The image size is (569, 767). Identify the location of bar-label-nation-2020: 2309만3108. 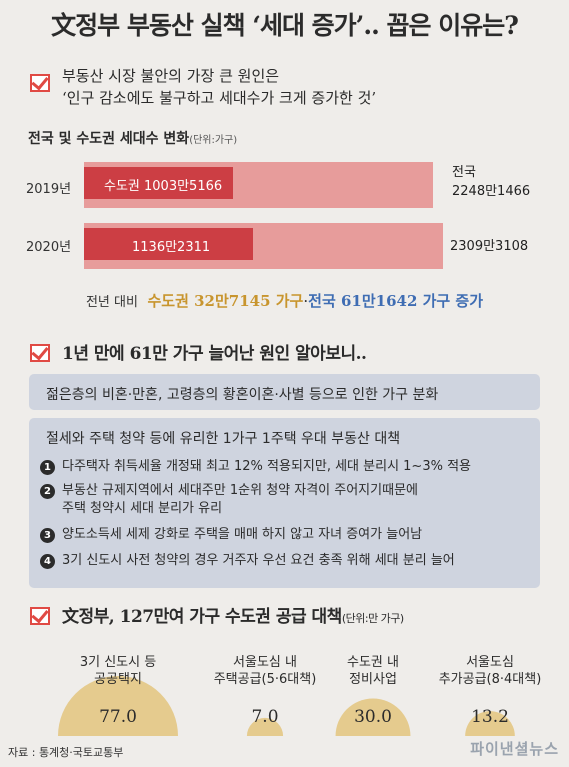
(489, 246).